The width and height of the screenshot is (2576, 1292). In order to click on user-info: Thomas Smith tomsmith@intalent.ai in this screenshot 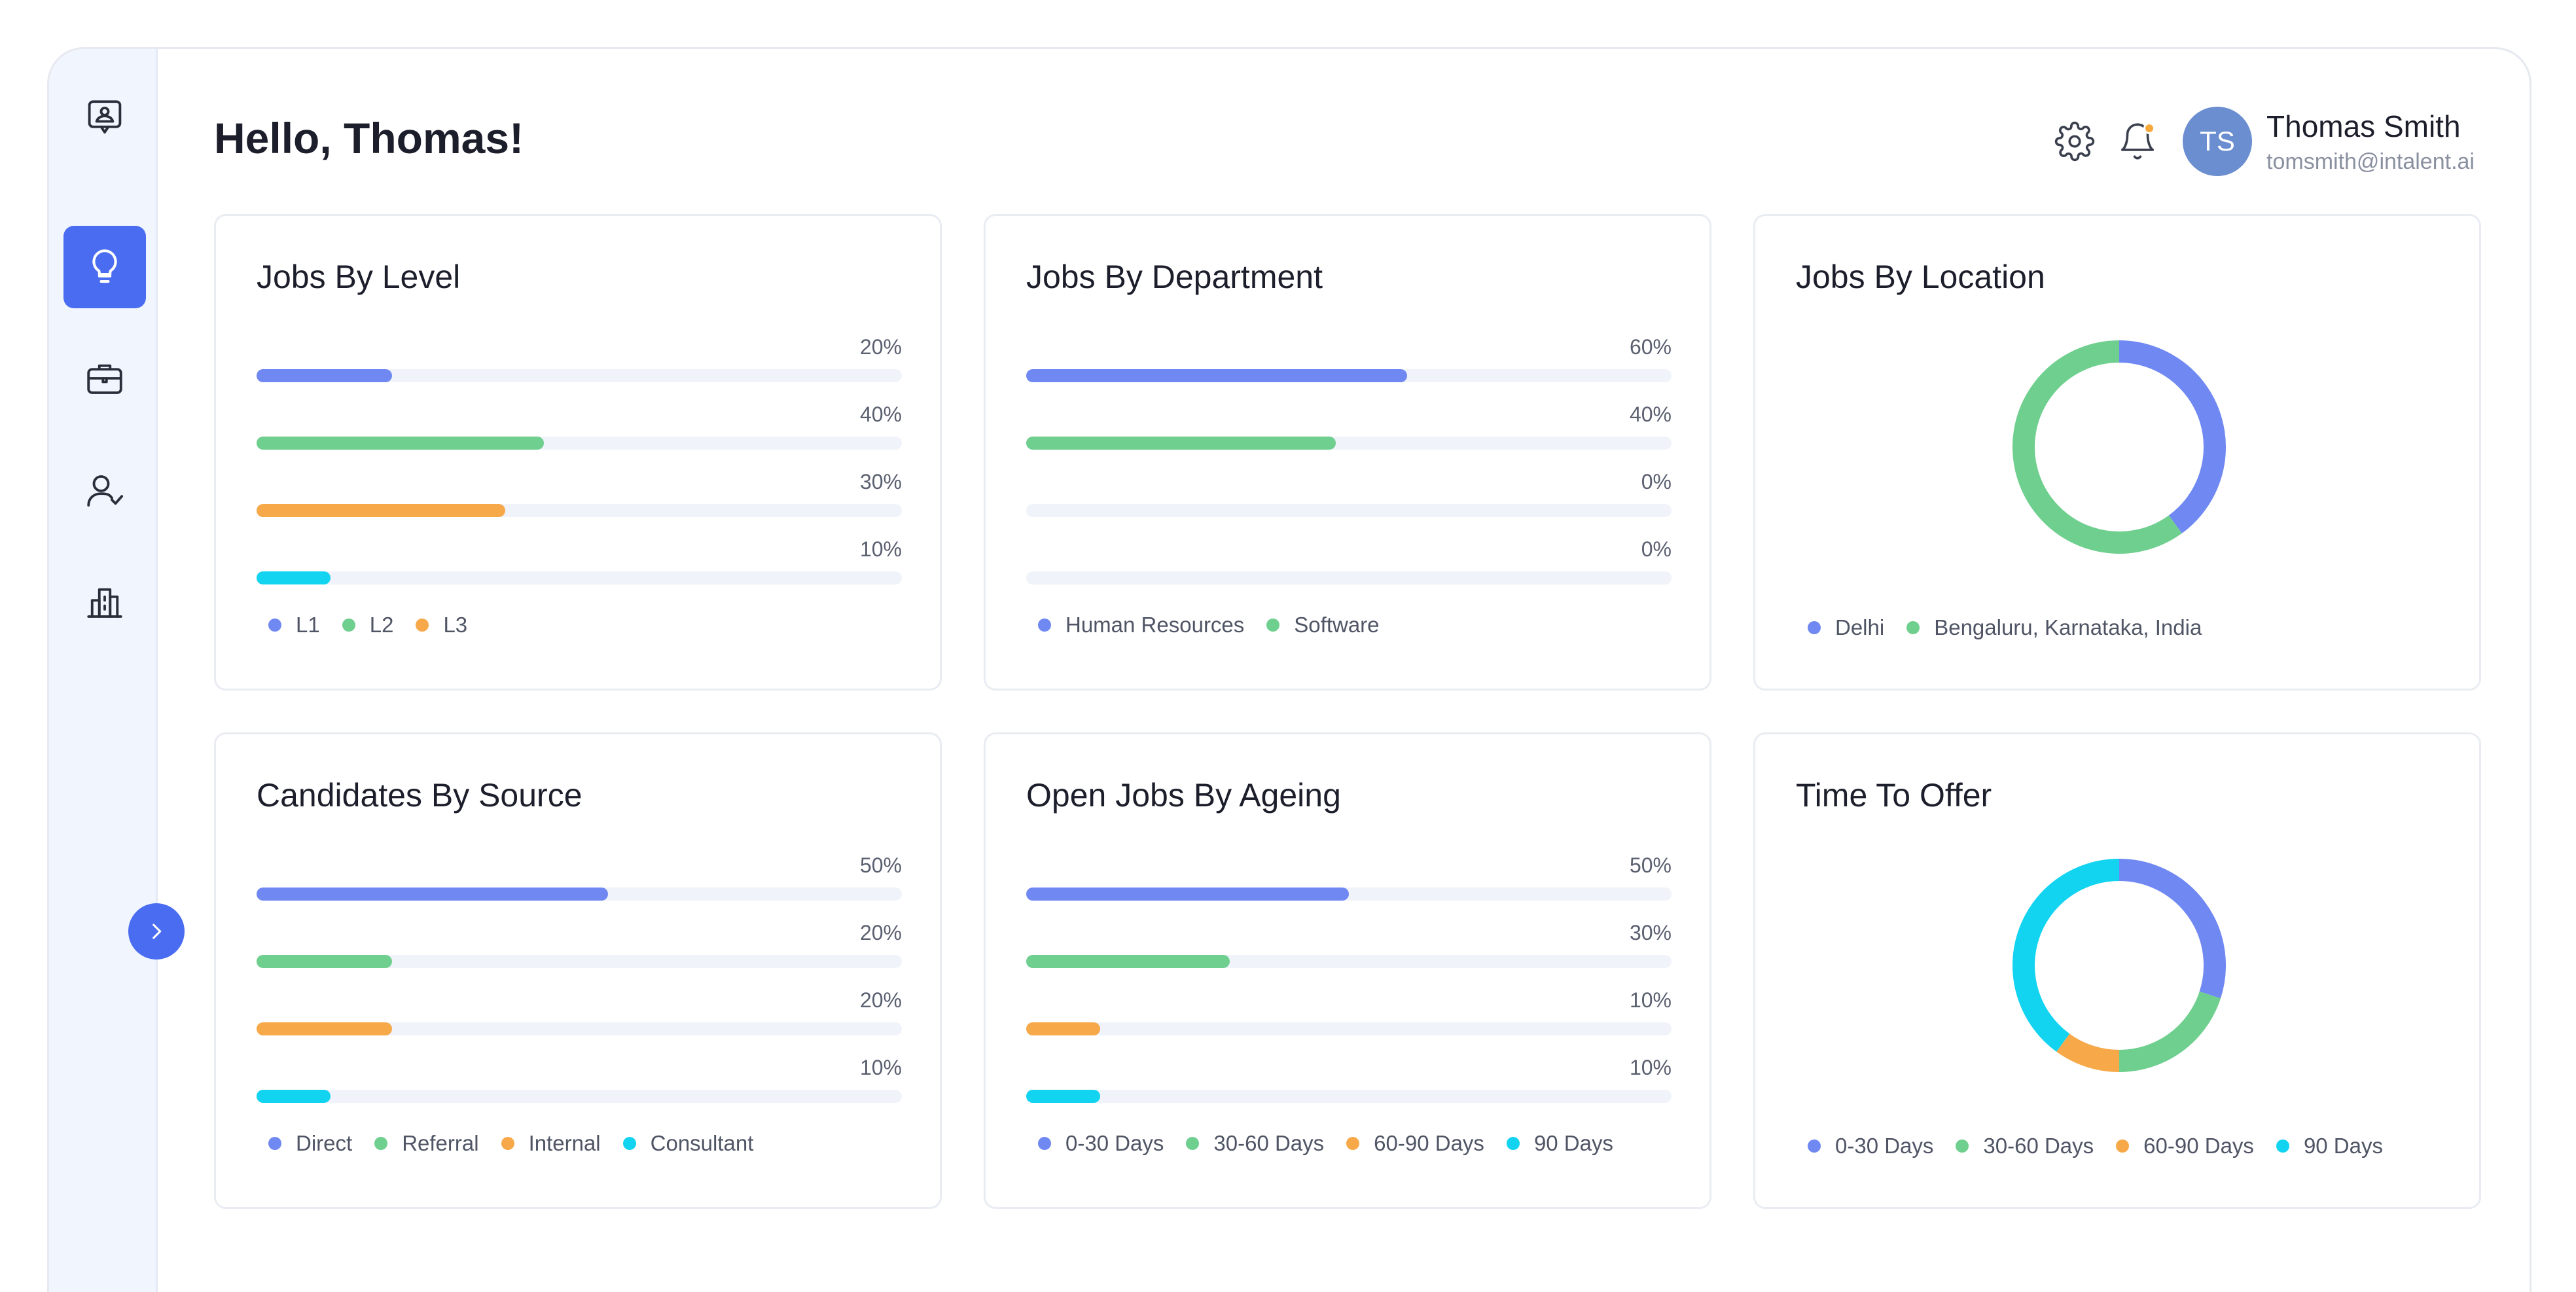, I will do `click(2370, 142)`.